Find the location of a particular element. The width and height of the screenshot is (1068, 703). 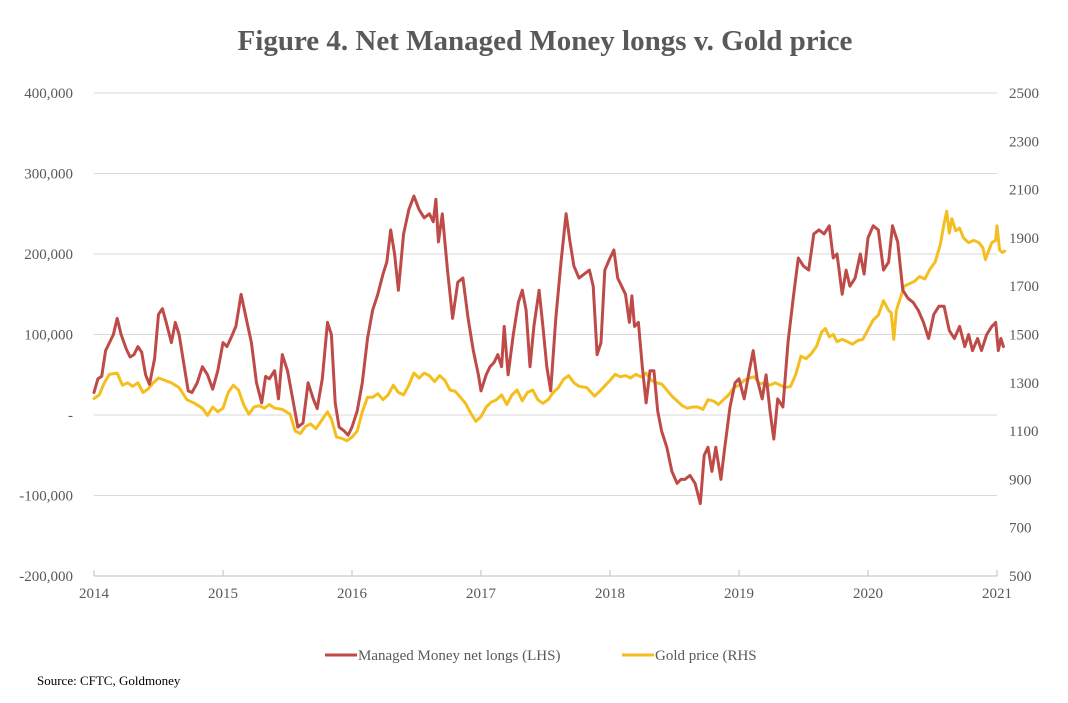

left-tick-label: 100,000 is located at coordinates (48, 336).